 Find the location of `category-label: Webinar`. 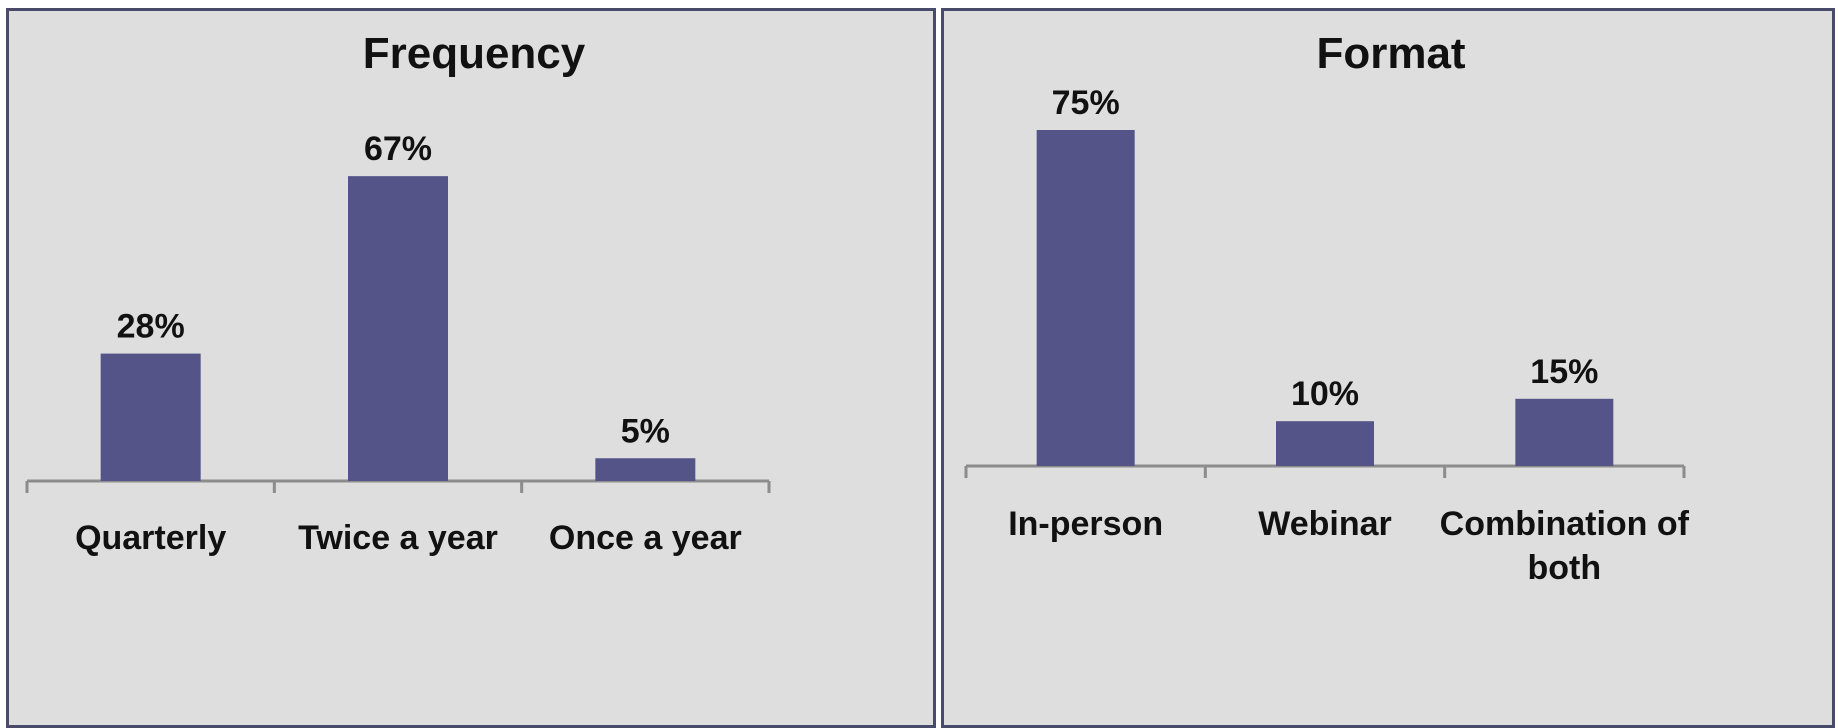

category-label: Webinar is located at coordinates (1325, 524).